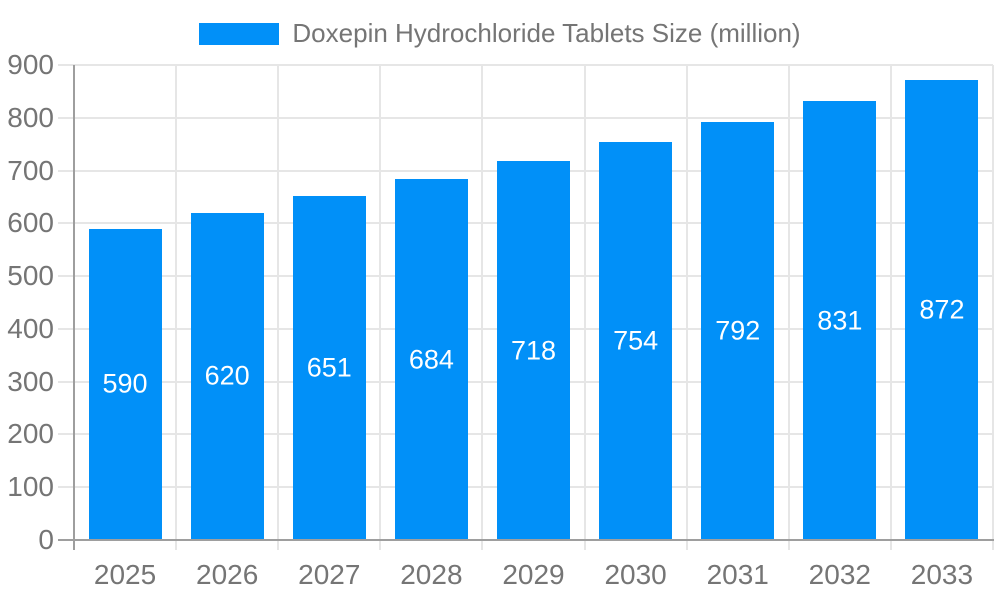 The width and height of the screenshot is (1000, 600). I want to click on x-axis-line, so click(526, 540).